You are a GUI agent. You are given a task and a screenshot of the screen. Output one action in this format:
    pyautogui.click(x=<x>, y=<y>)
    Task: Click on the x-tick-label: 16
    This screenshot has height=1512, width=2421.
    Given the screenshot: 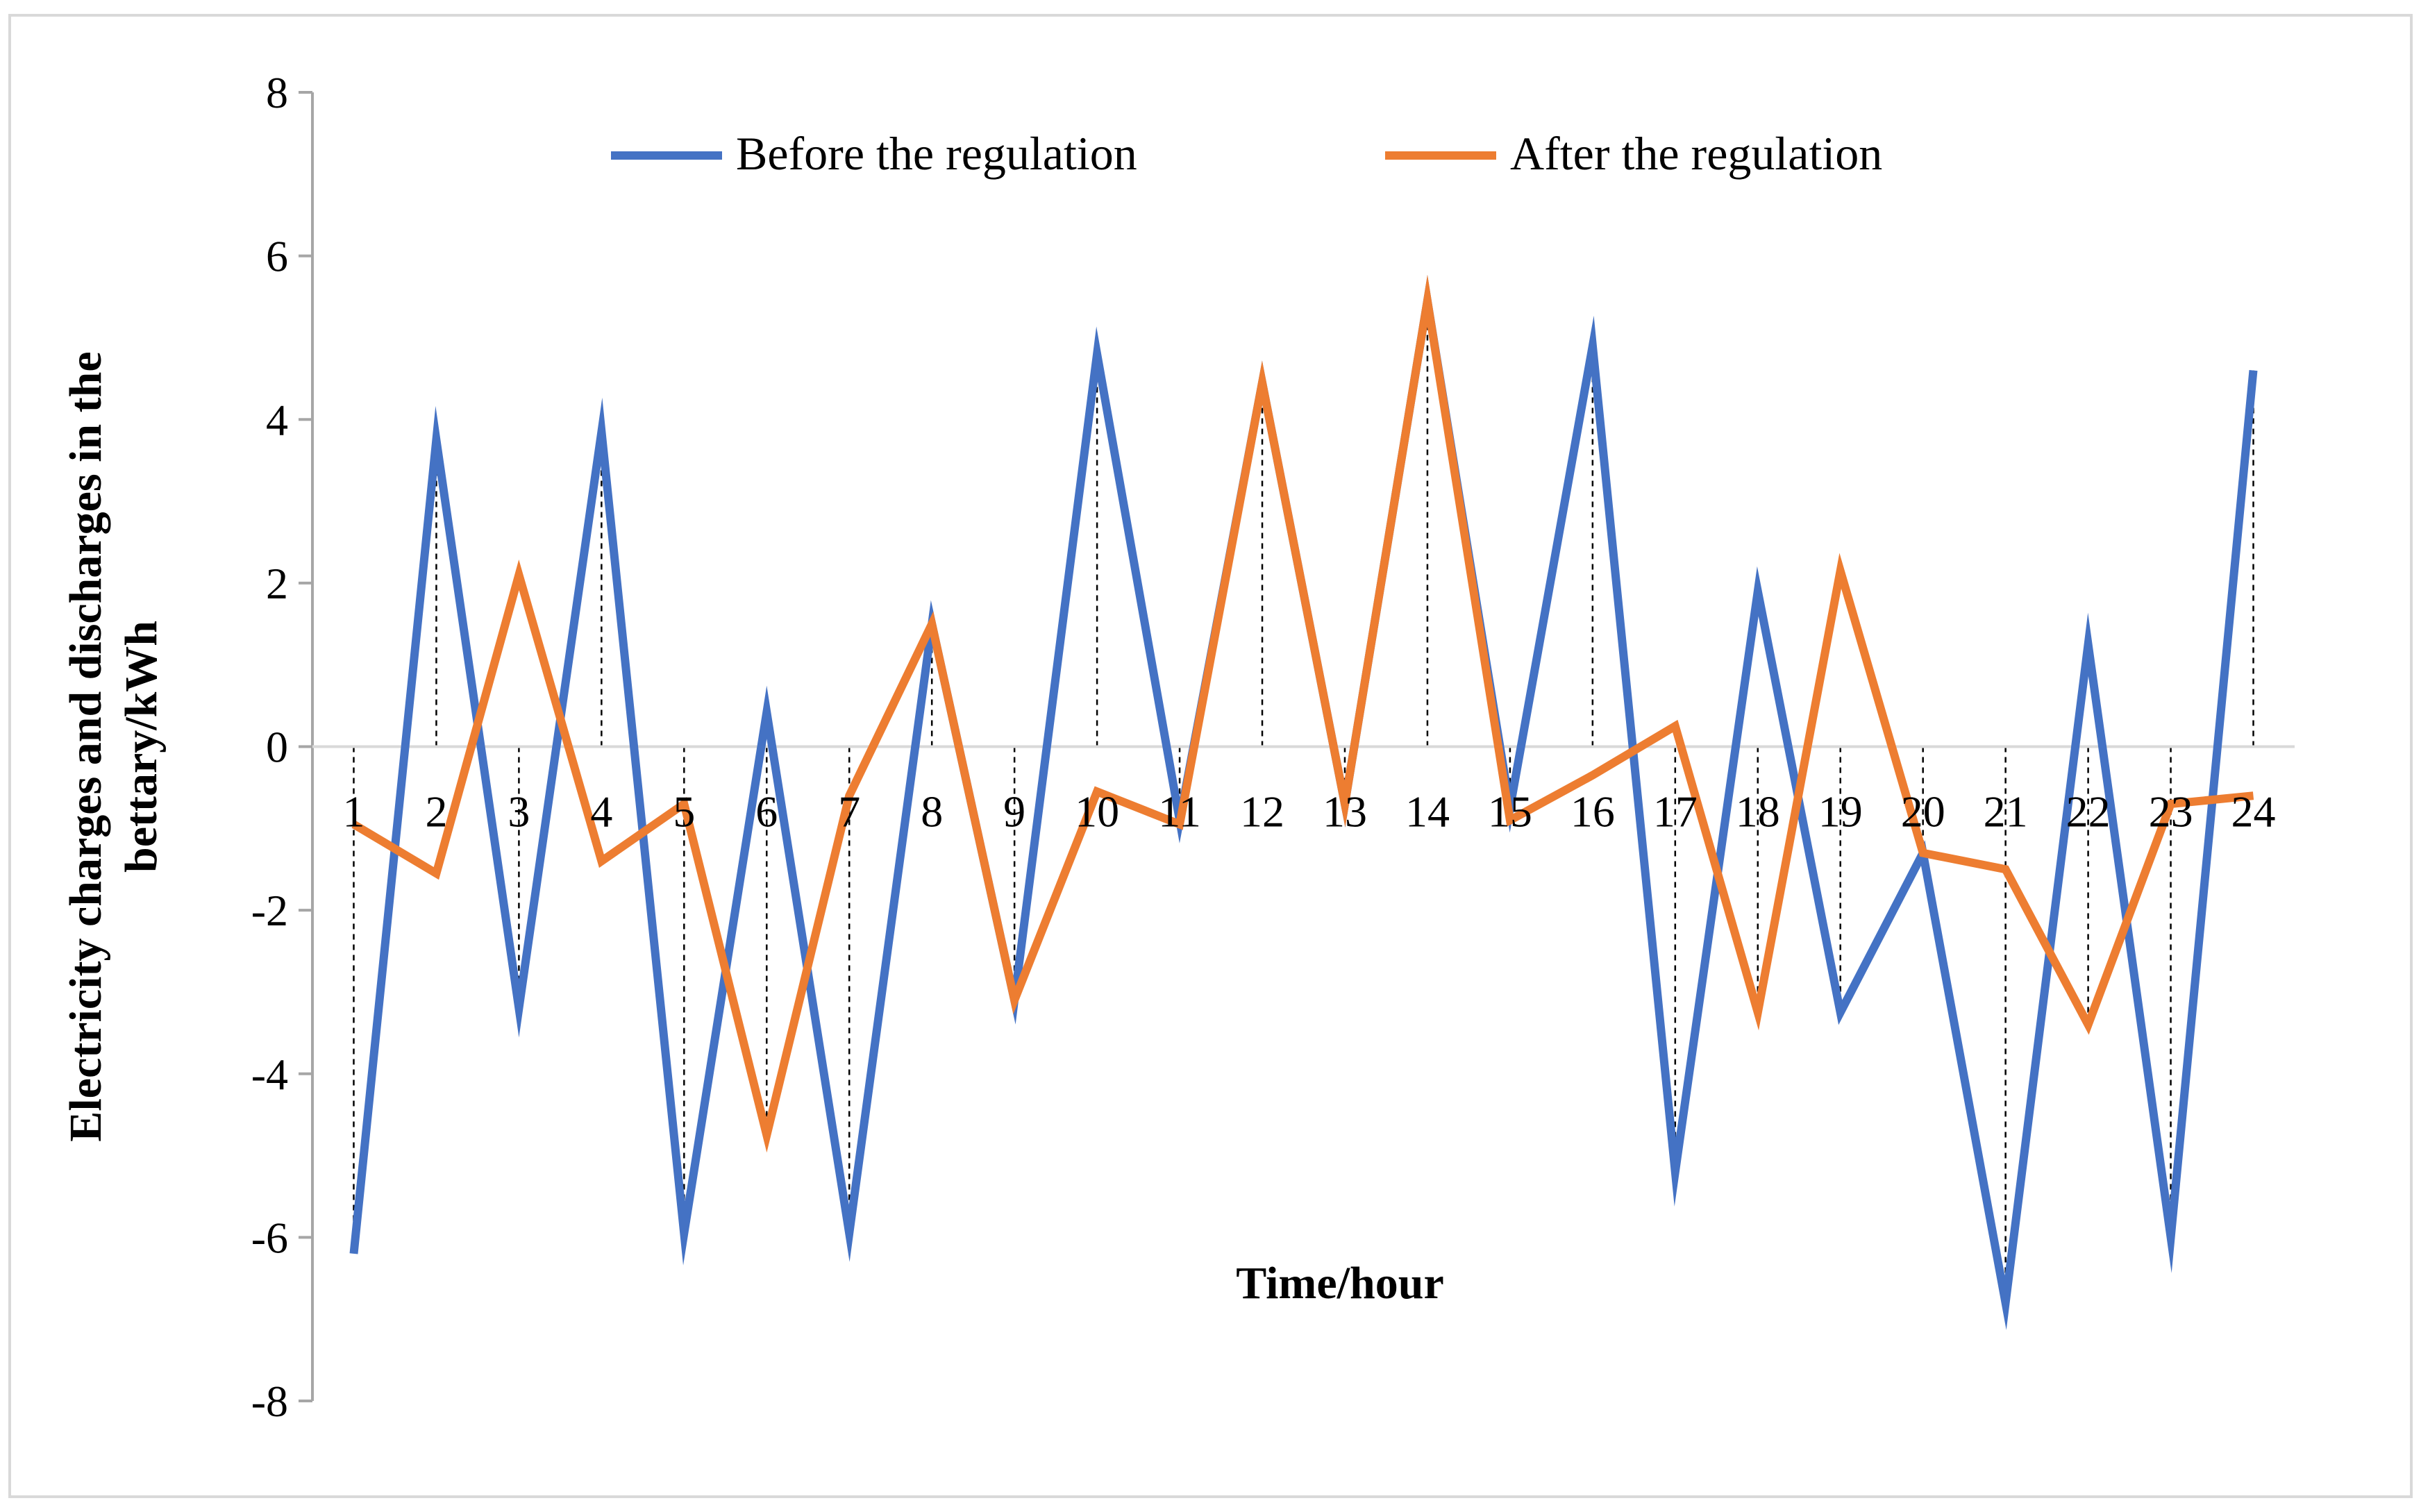 What is the action you would take?
    pyautogui.click(x=1592, y=812)
    